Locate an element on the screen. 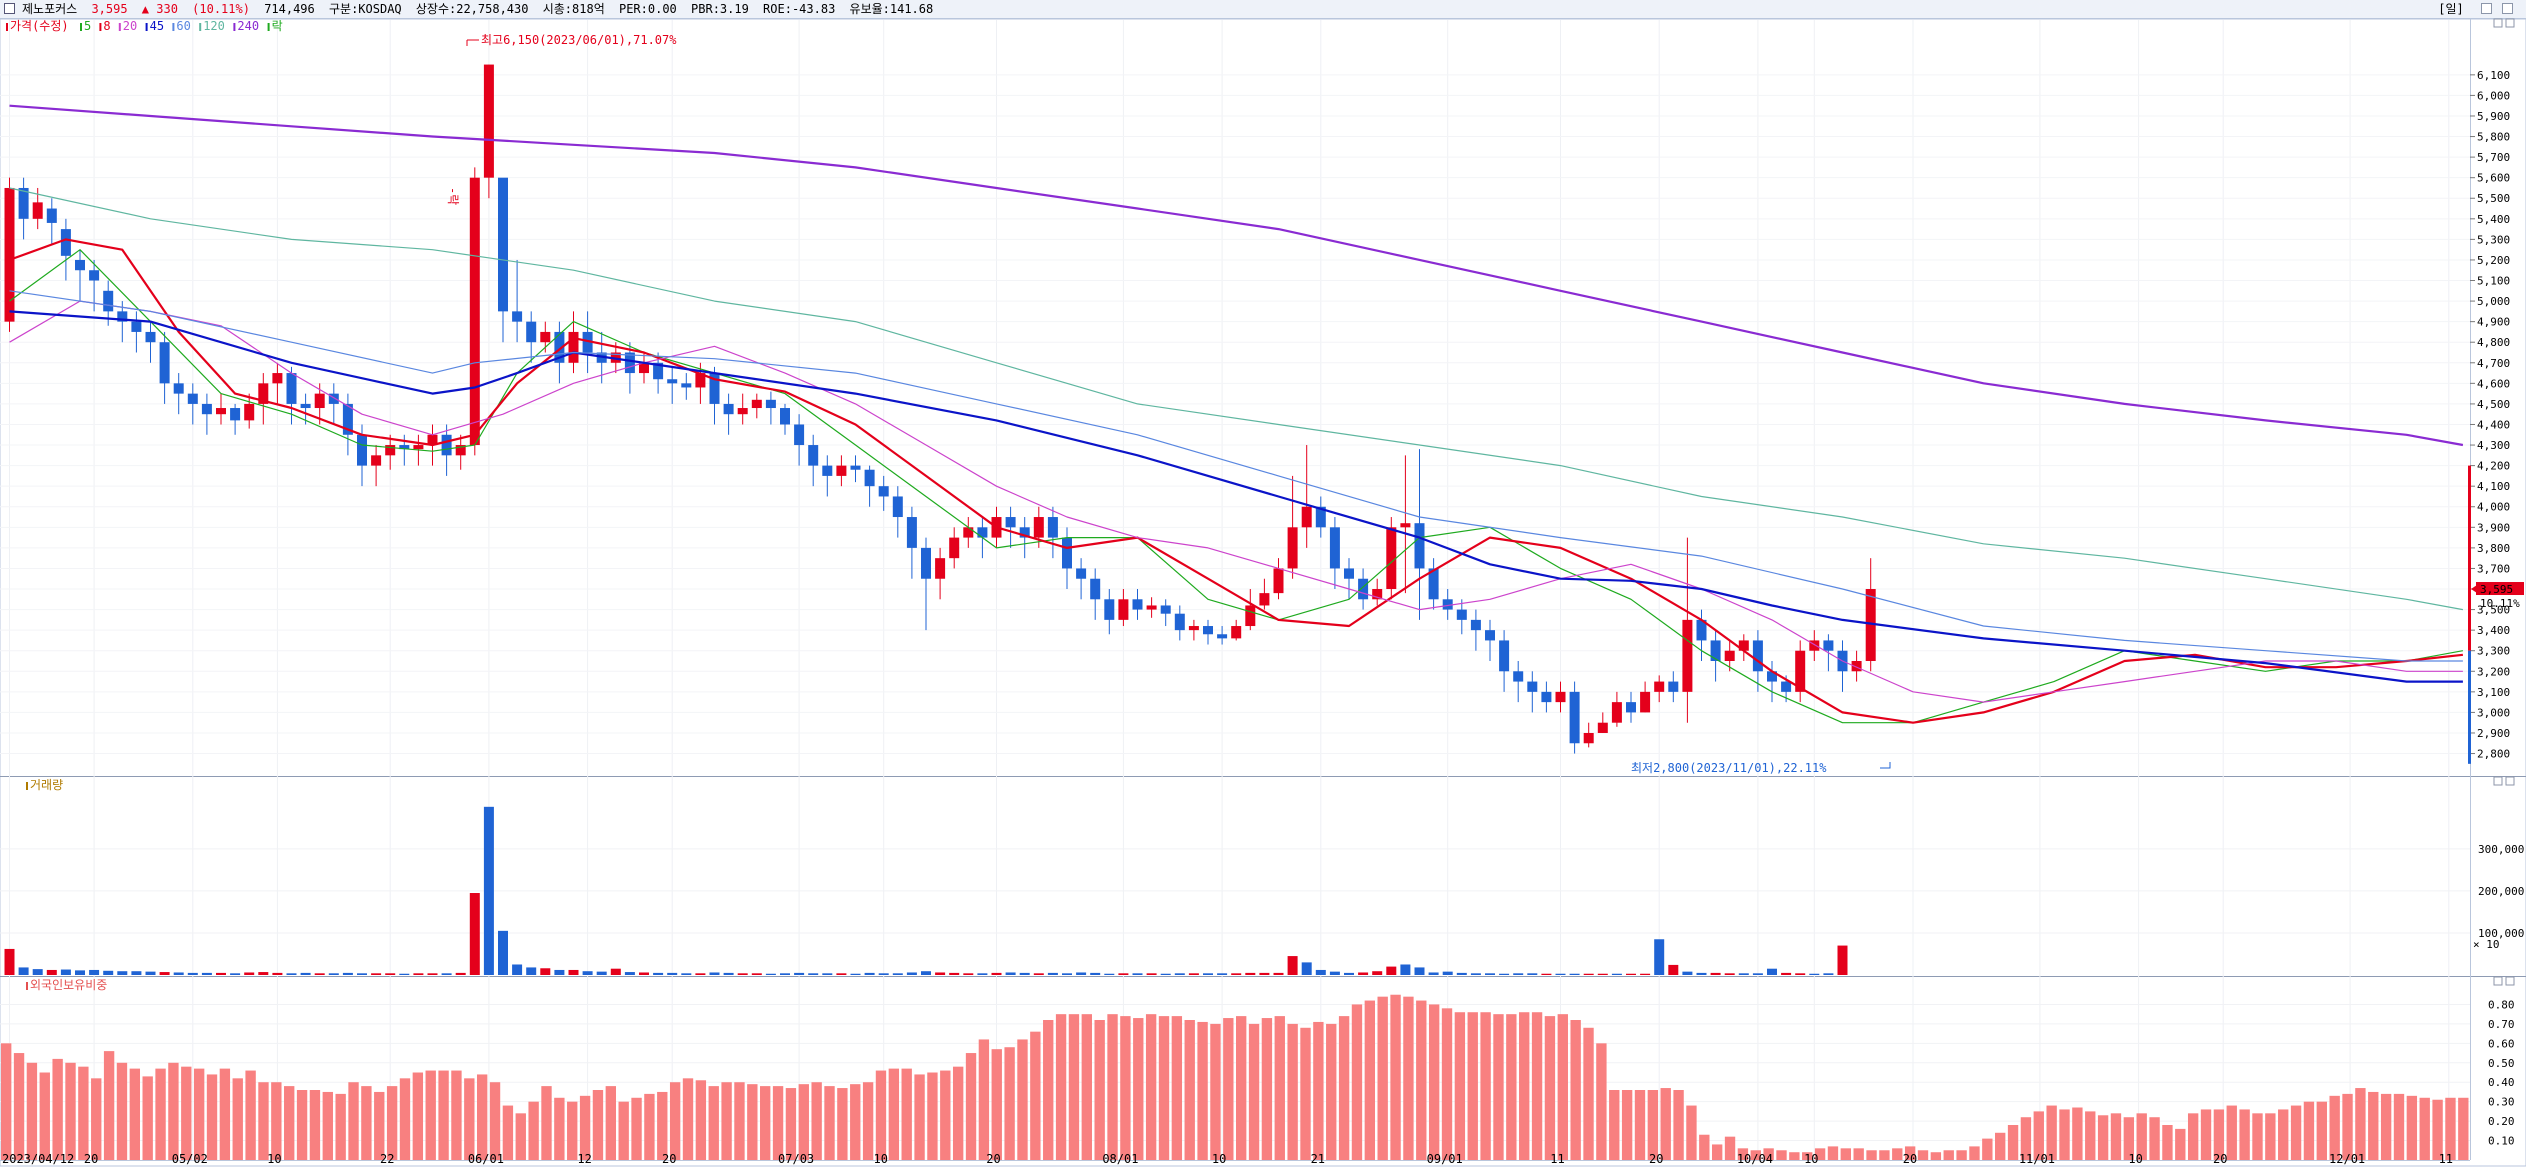  x-tick-label: 20 is located at coordinates (1656, 1159).